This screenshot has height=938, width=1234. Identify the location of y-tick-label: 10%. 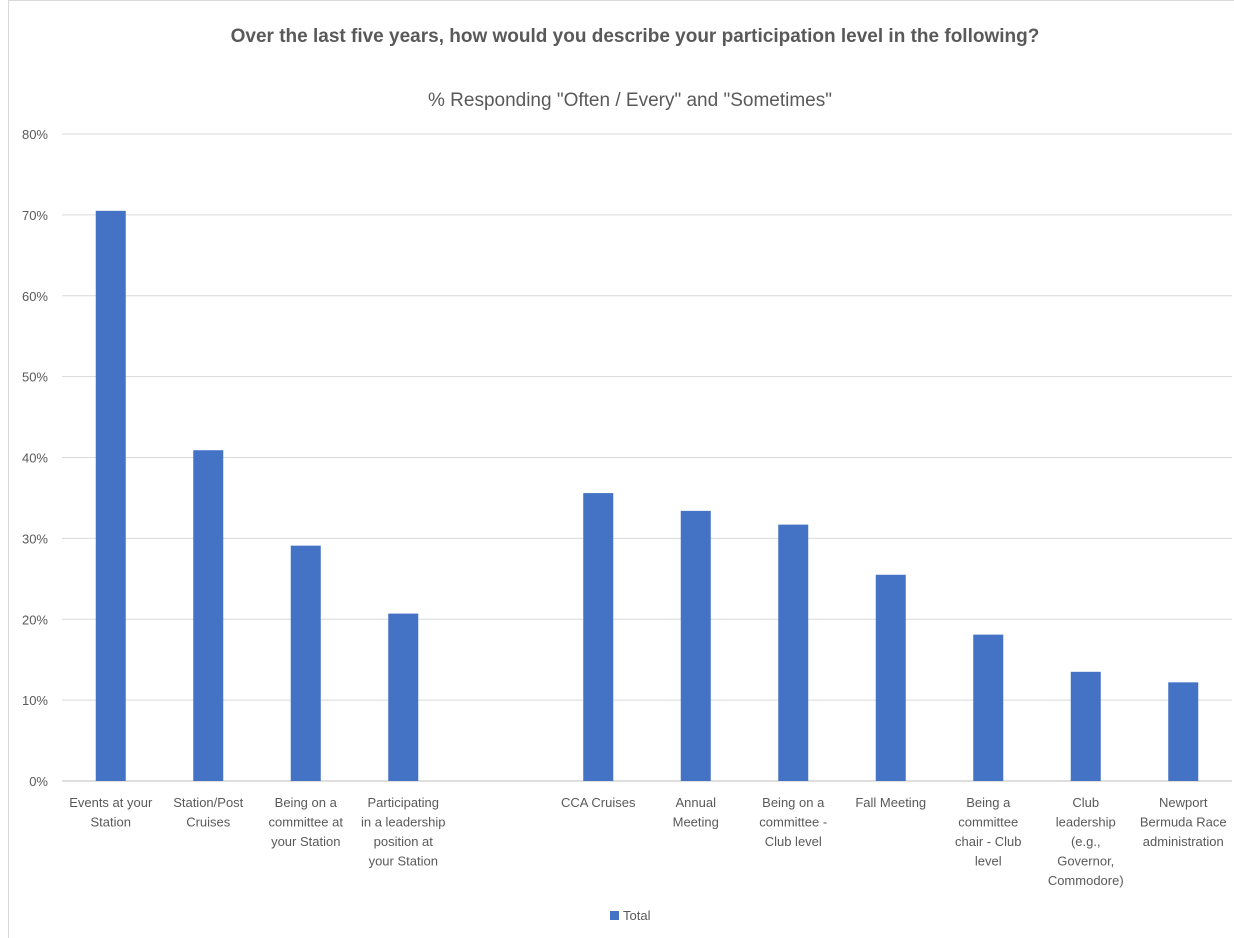
(35, 700).